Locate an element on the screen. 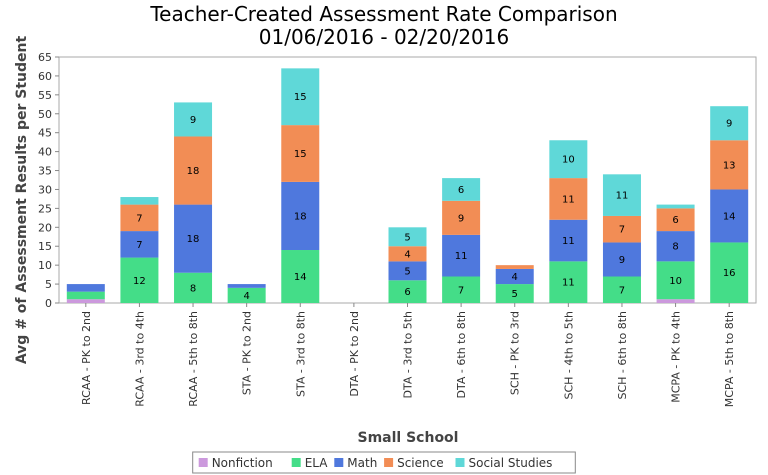  y-tick-label: 65 is located at coordinates (45, 57).